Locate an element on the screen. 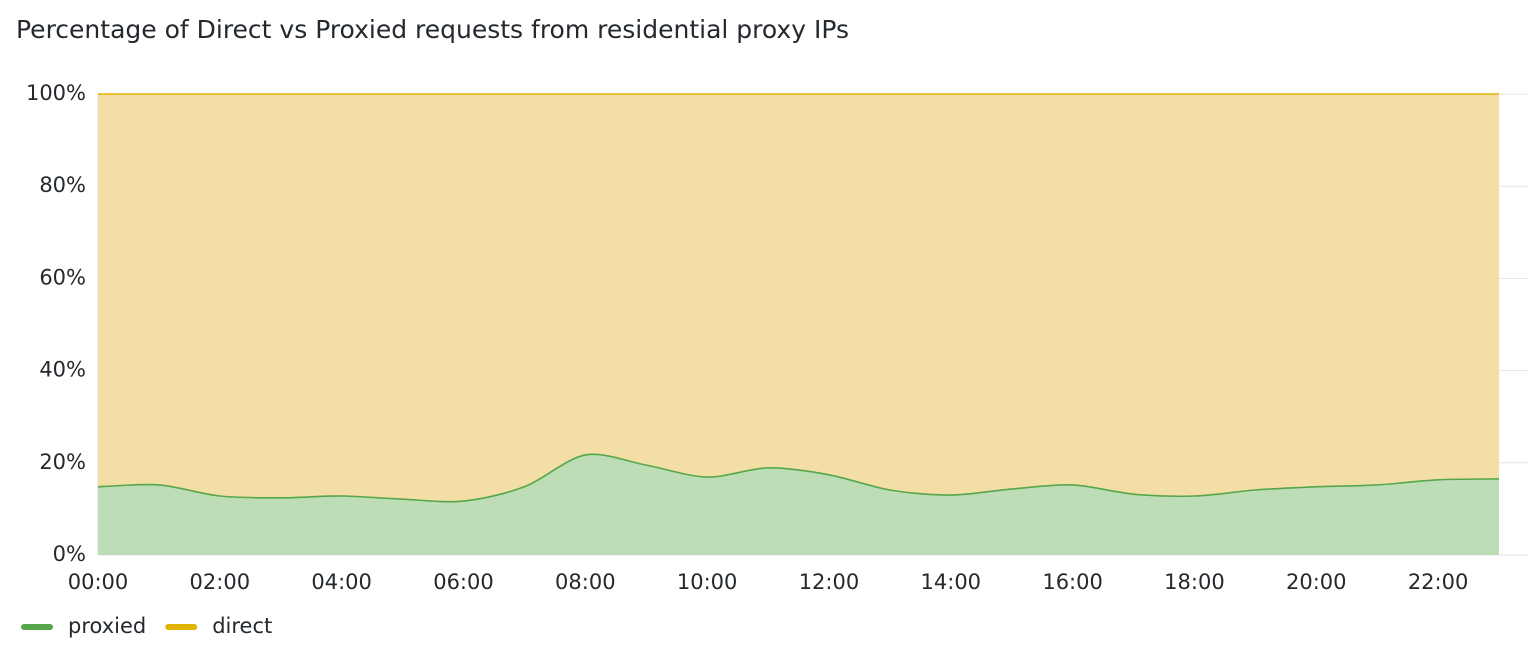  x-tick-label: 02:00 is located at coordinates (220, 582).